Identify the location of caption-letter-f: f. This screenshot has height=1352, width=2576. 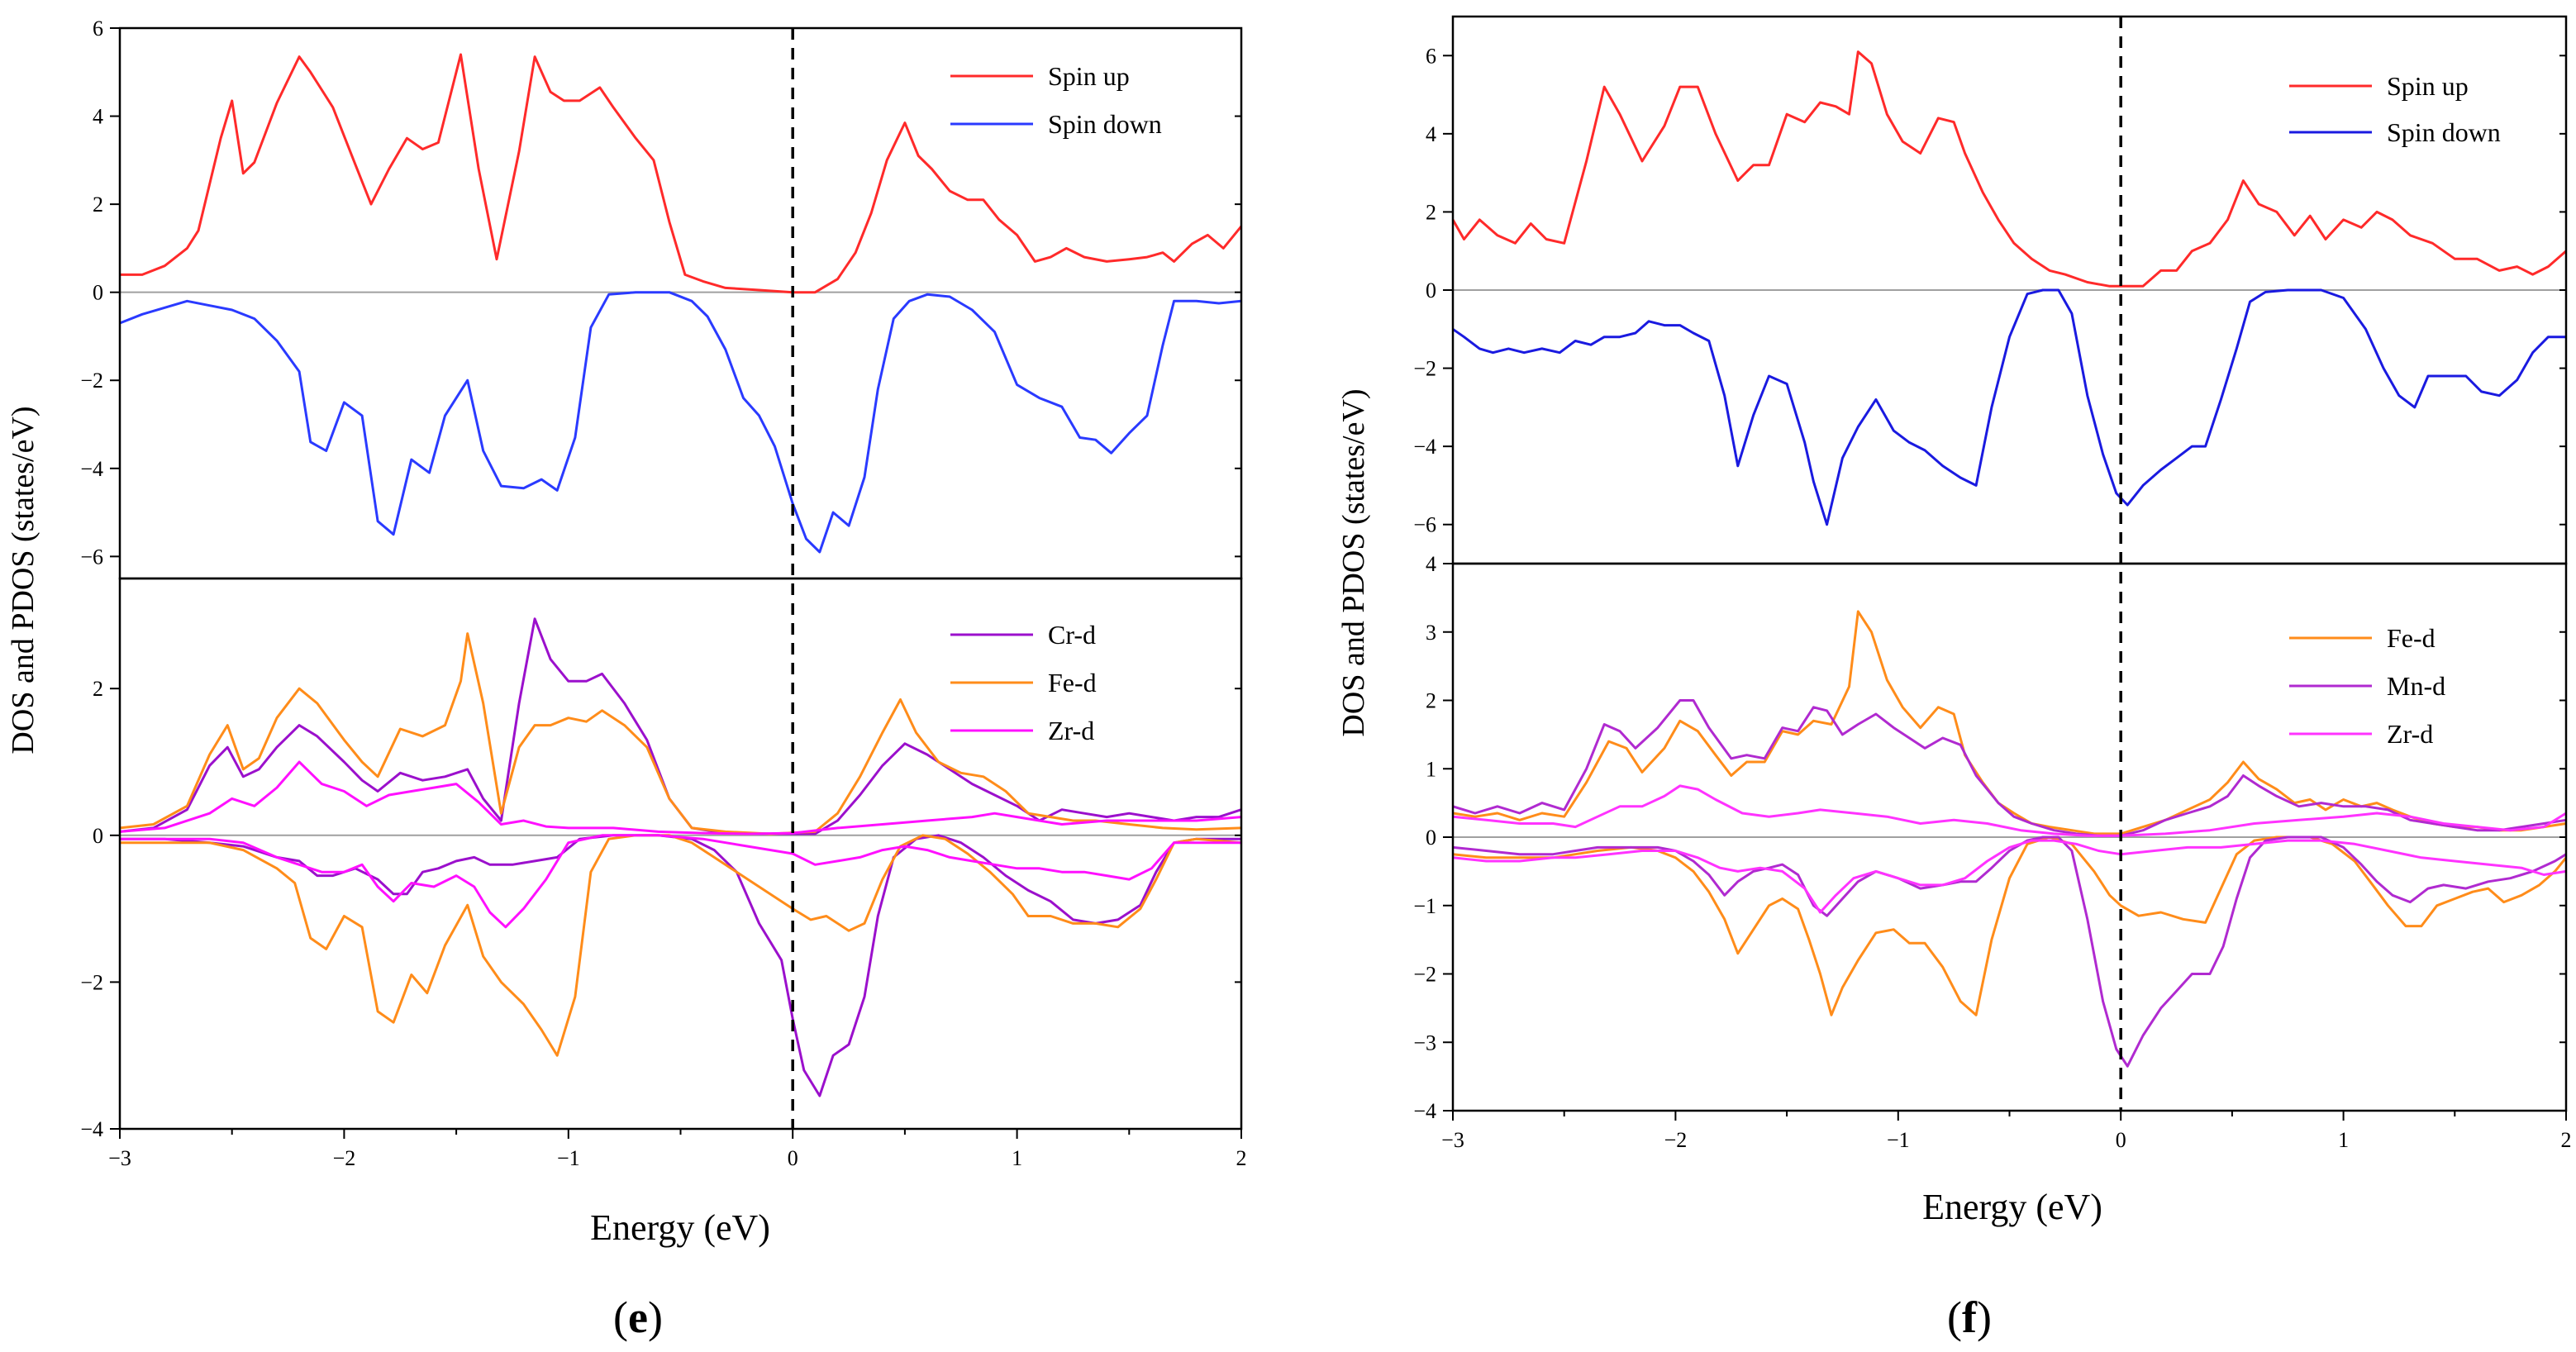
(1970, 1317).